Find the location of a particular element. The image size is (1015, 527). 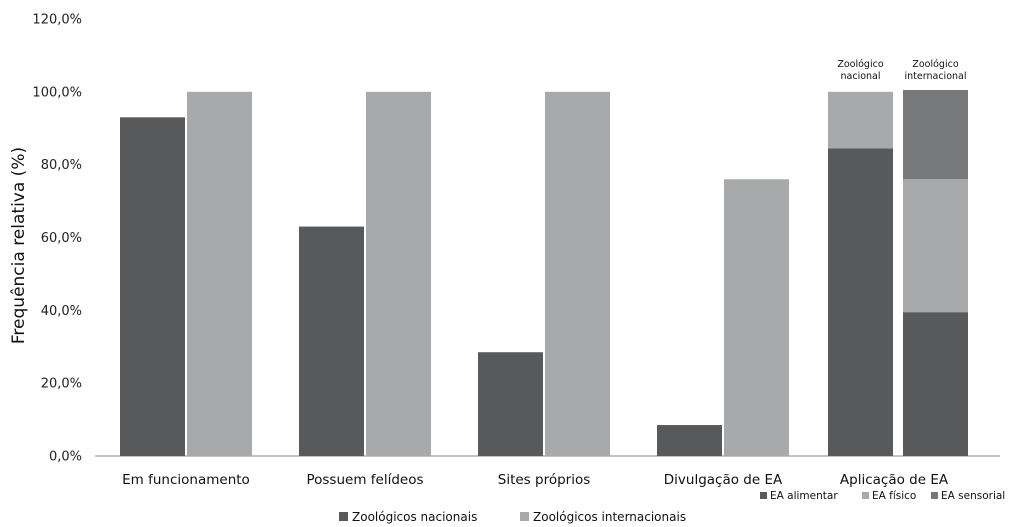

legend-main-label: Zoológicos nacionais is located at coordinates (414, 517).